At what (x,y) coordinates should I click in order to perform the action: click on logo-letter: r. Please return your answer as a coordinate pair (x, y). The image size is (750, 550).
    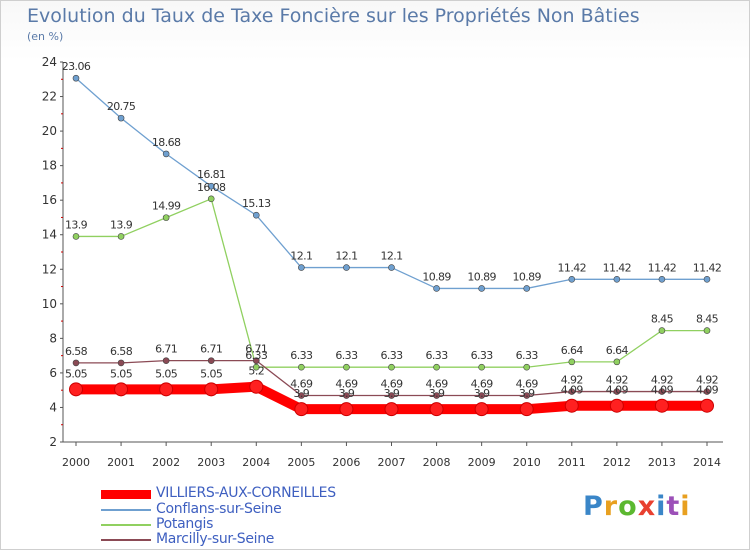
    Looking at the image, I should click on (611, 506).